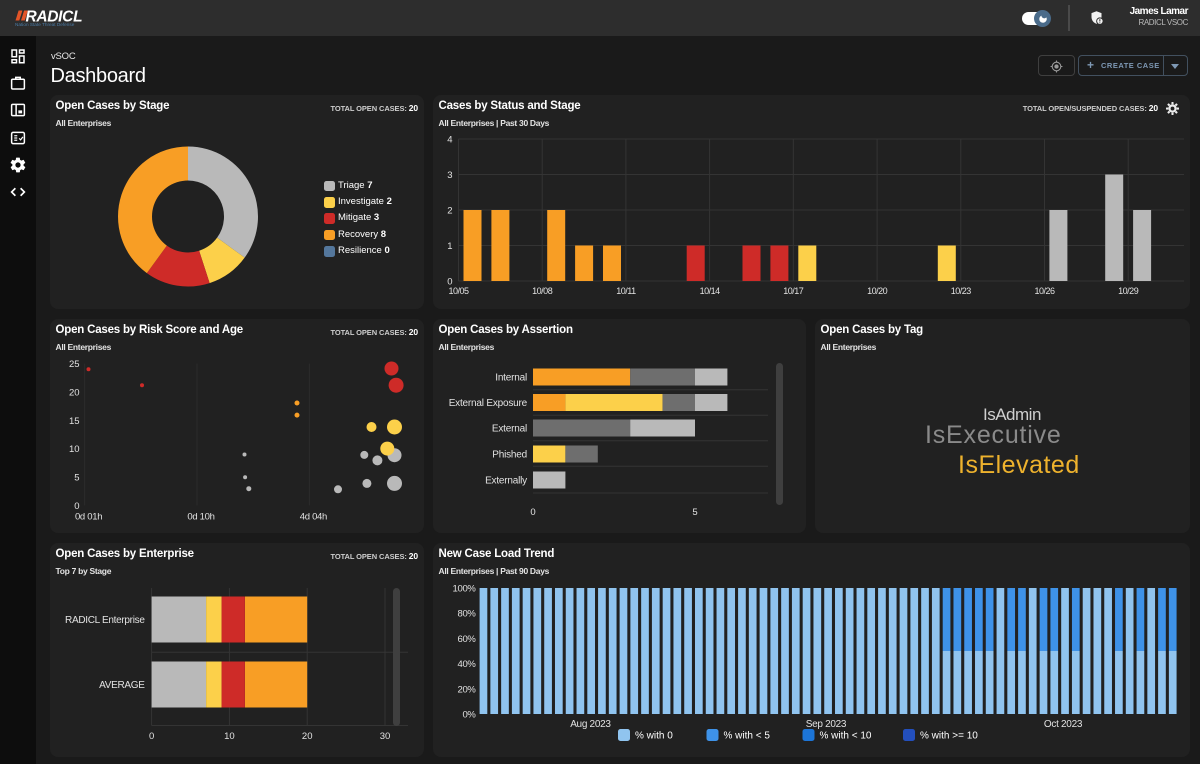 The height and width of the screenshot is (764, 1200). Describe the element at coordinates (949, 736) in the screenshot. I see `svg-text: % with >= 10` at that location.